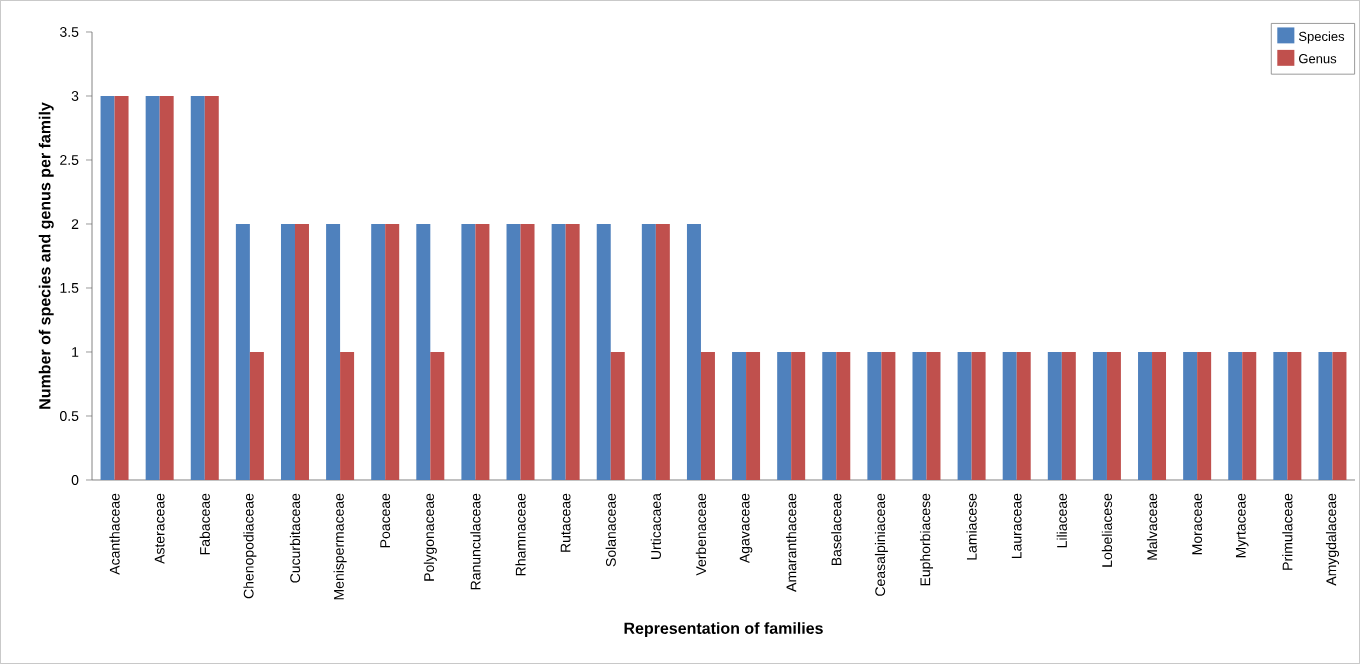 This screenshot has width=1360, height=664. Describe the element at coordinates (1197, 524) in the screenshot. I see `x-tick-label: Moraceae` at that location.